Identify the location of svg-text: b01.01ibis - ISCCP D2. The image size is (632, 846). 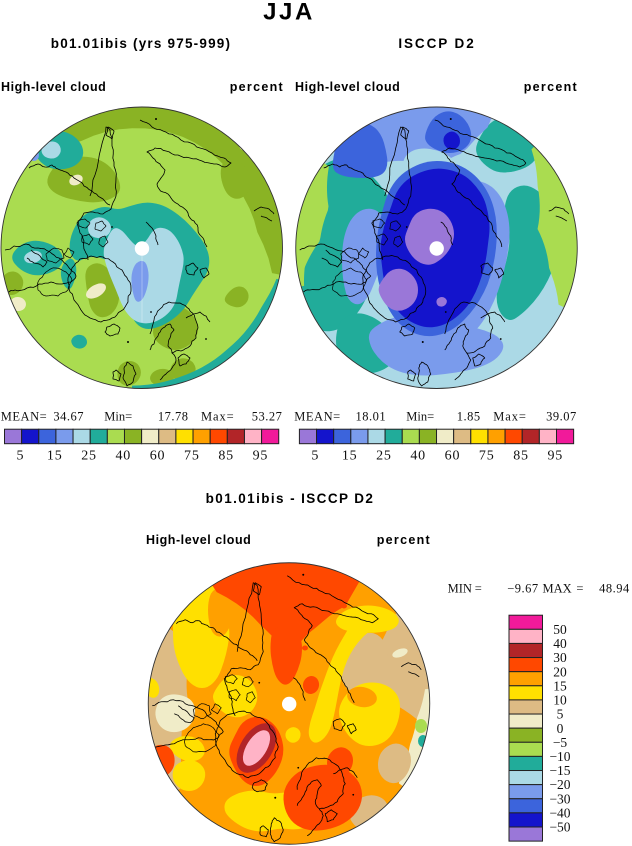
(290, 498).